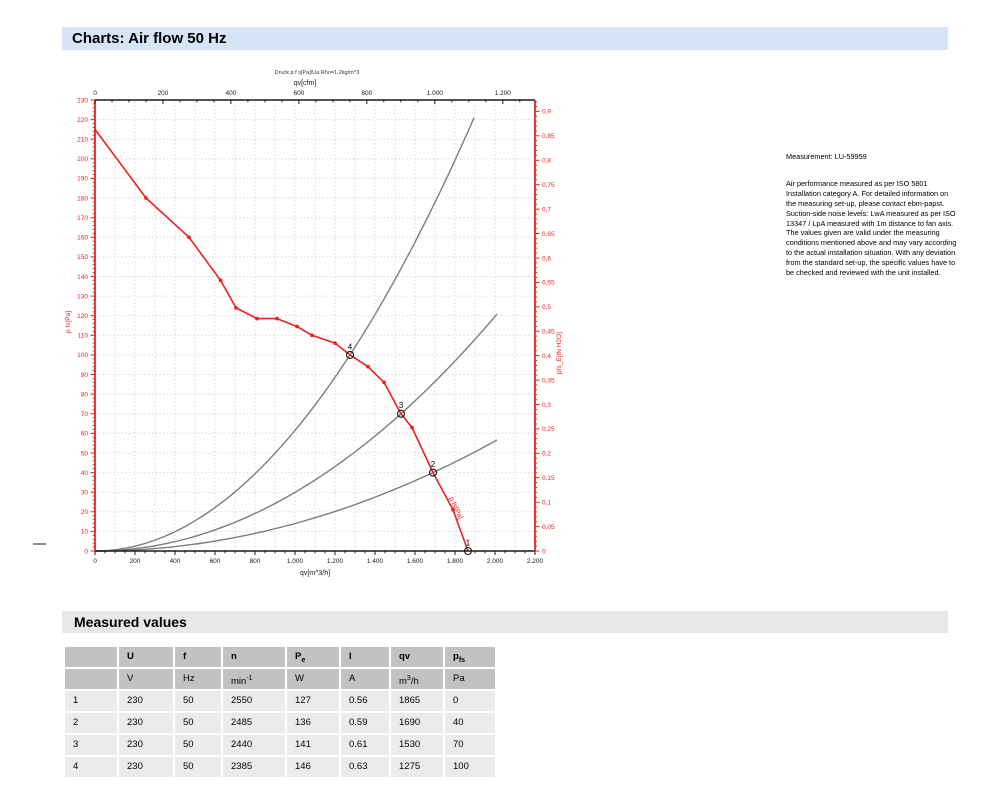 The image size is (1000, 800). I want to click on operating-point, so click(350, 354).